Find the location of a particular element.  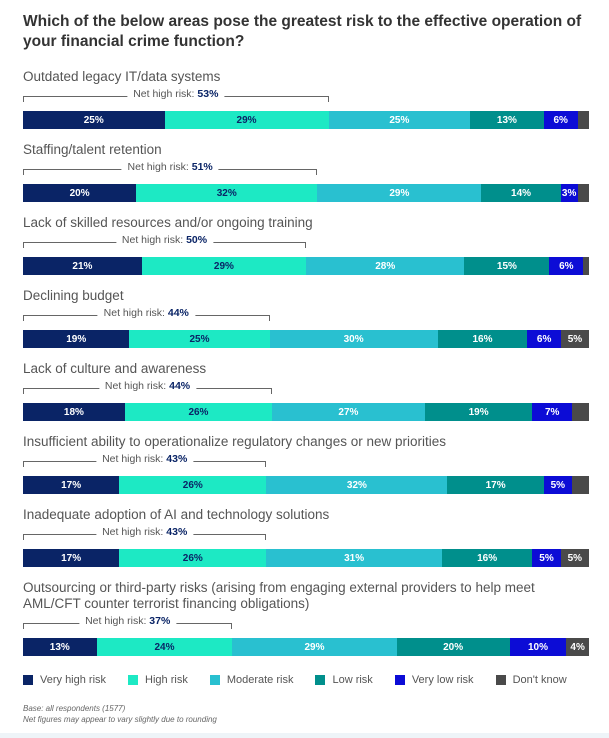

bar-segment-moderate-risk: 30% is located at coordinates (353, 339).